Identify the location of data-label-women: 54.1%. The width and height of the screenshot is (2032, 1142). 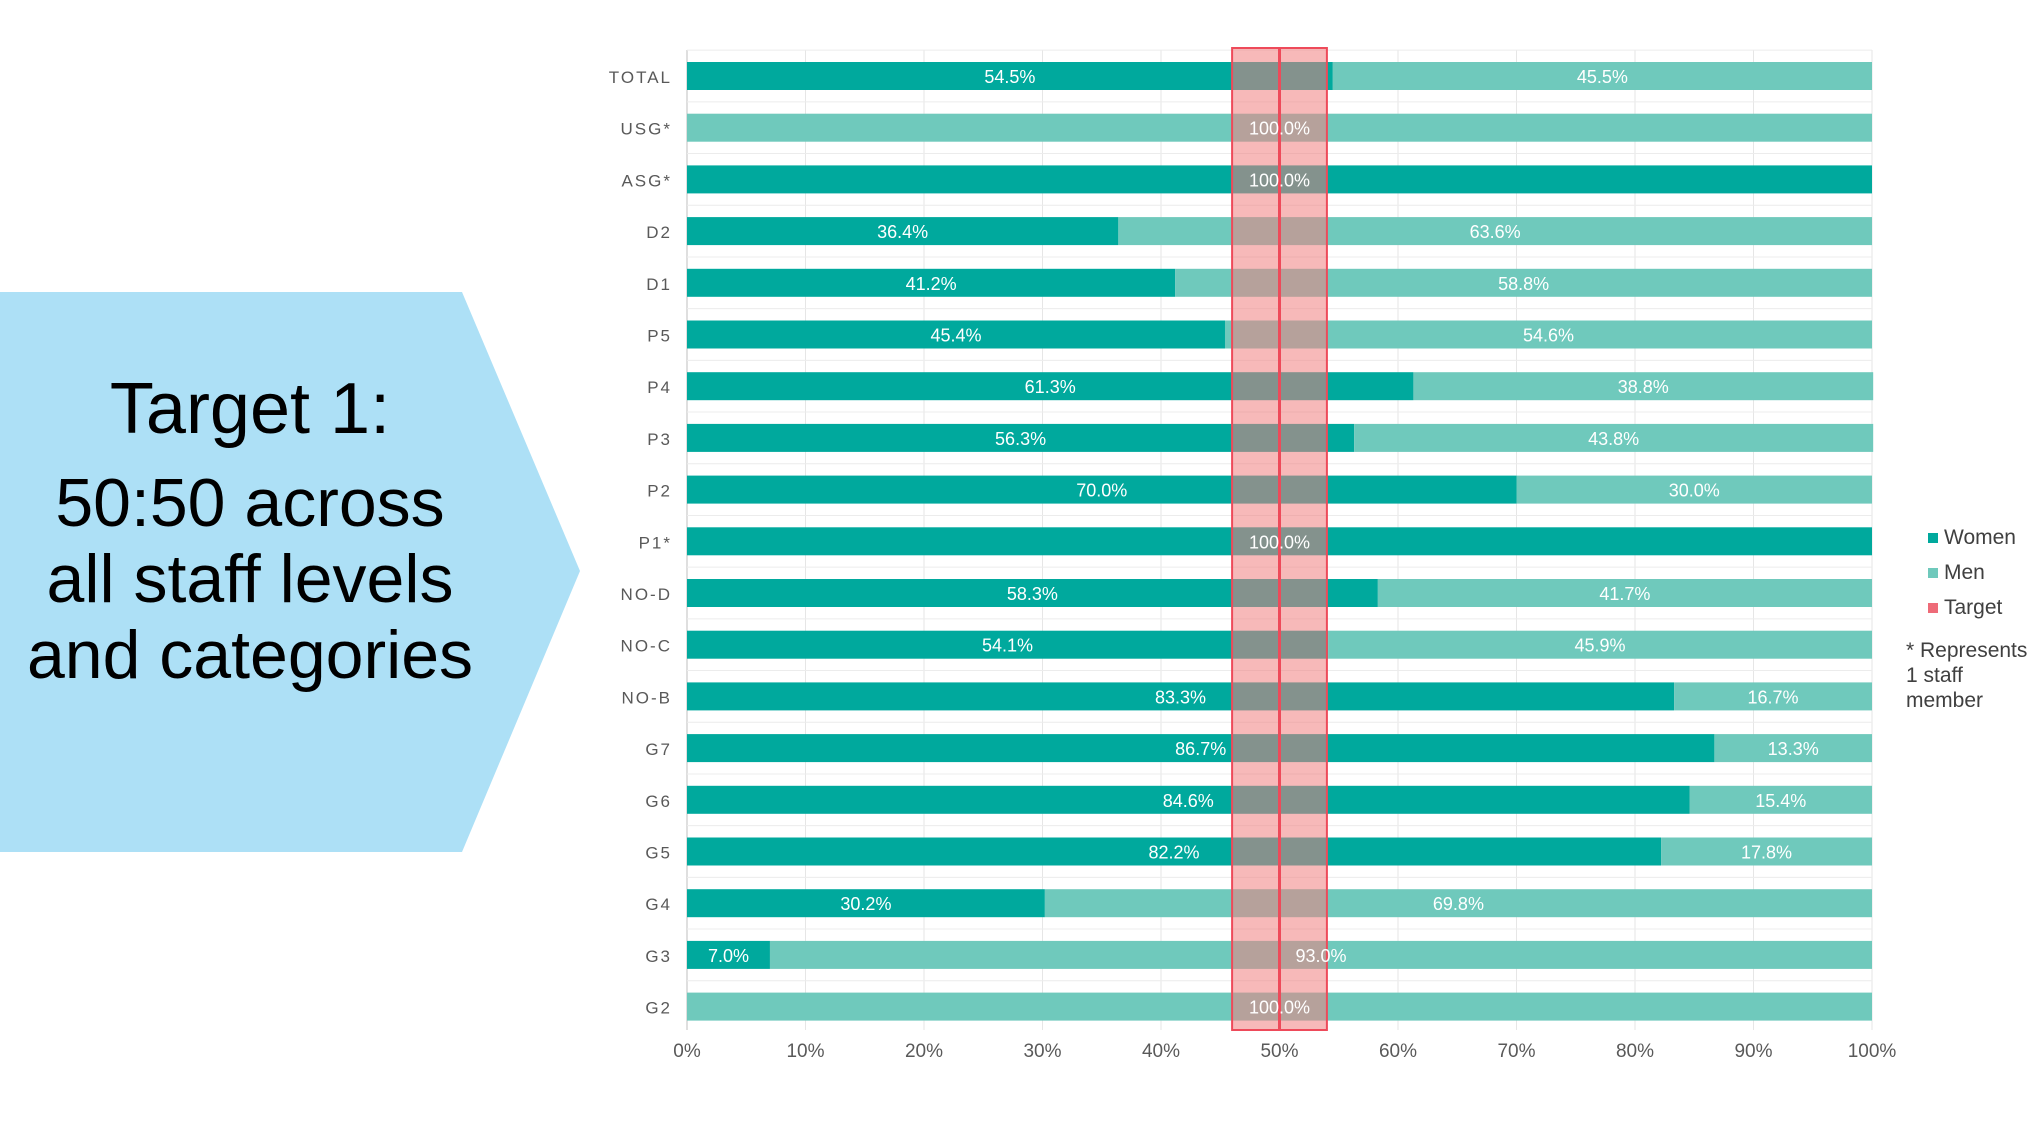
(1007, 646).